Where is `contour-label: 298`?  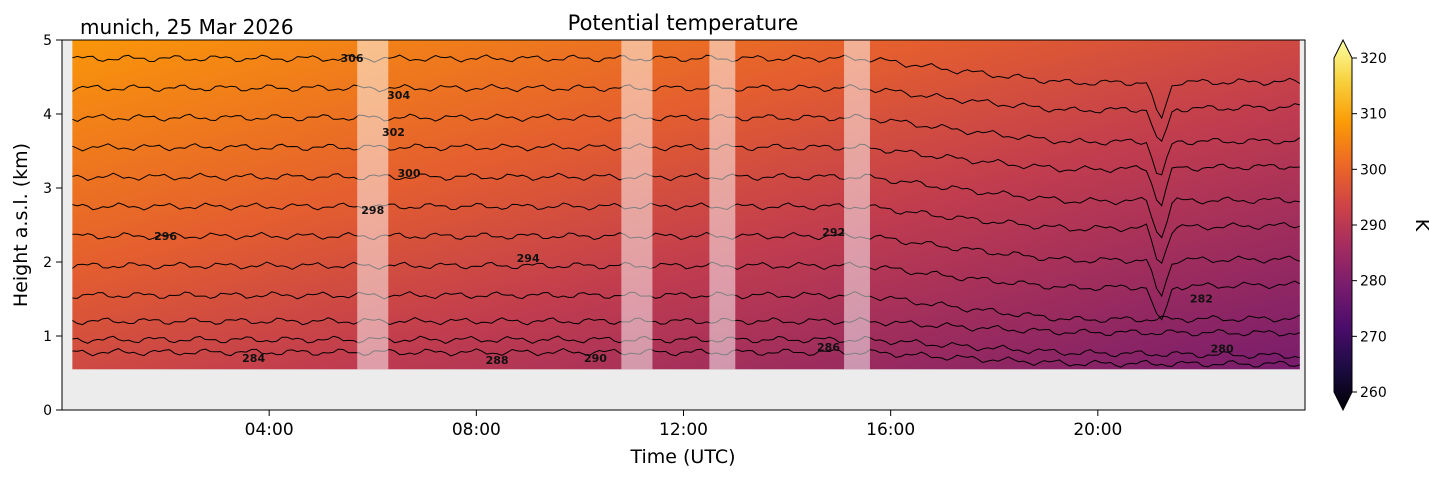
contour-label: 298 is located at coordinates (372, 210).